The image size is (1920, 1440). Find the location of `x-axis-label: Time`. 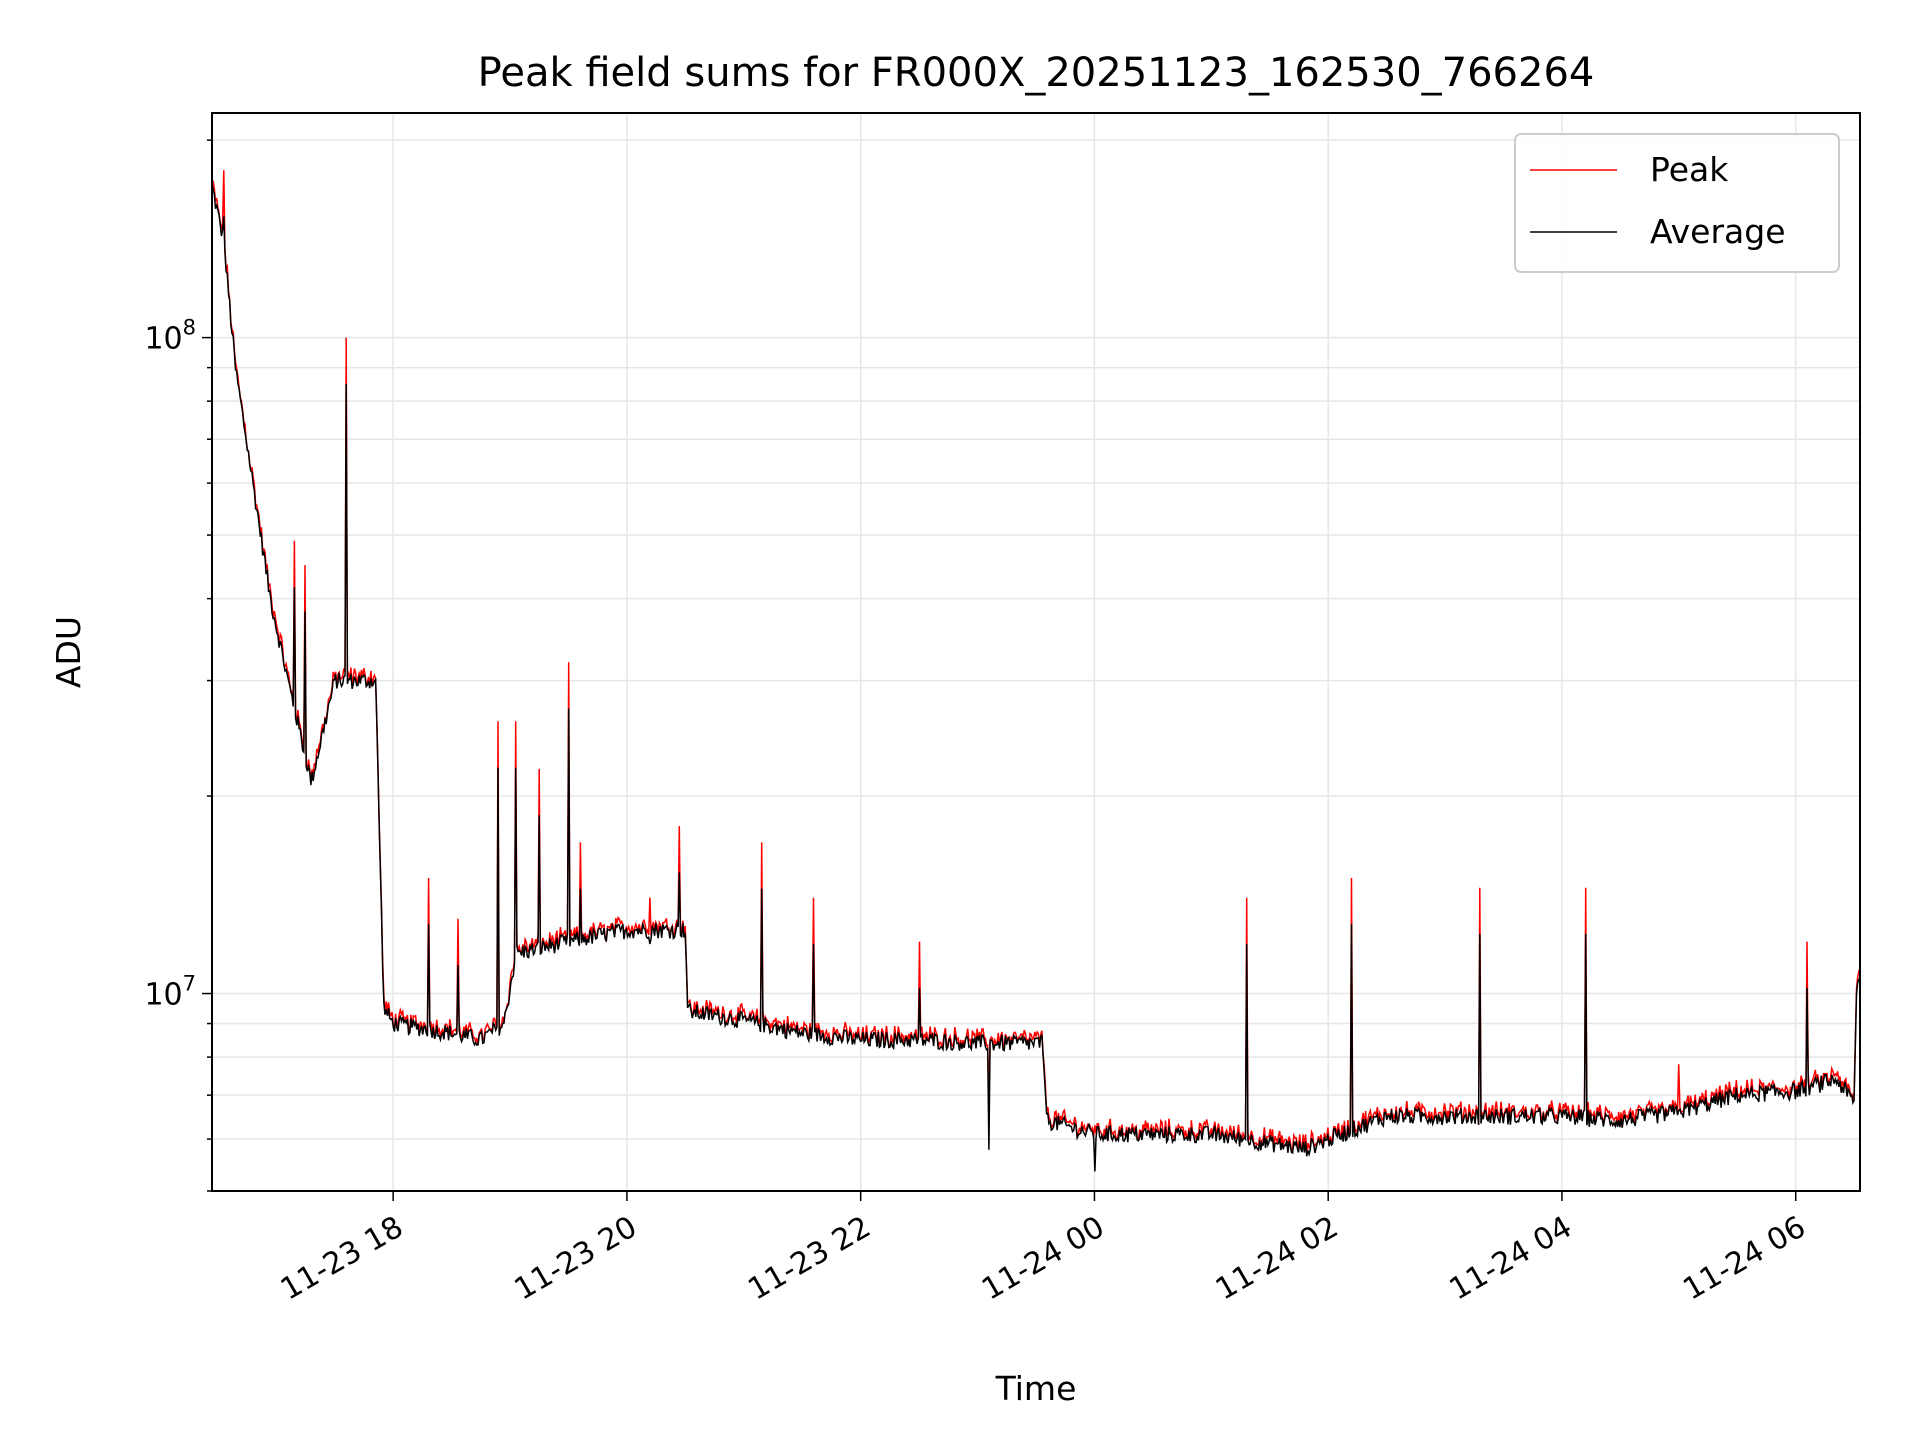

x-axis-label: Time is located at coordinates (1036, 1388).